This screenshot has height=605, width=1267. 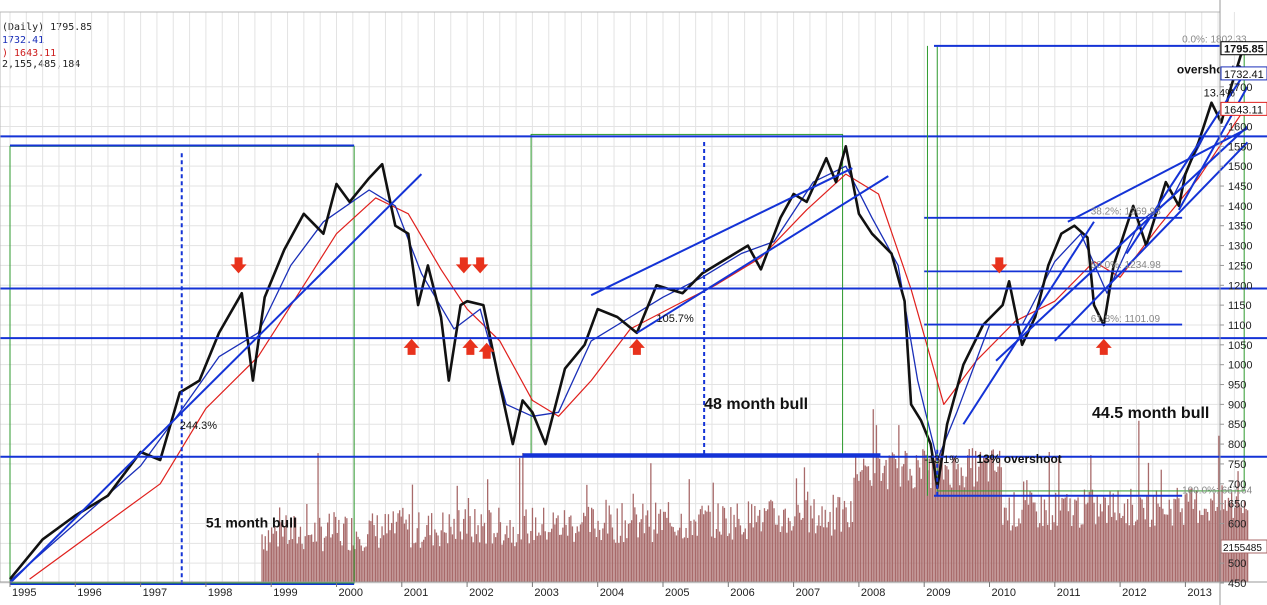 I want to click on annotation-label: 38.2%: 1369.93, so click(x=1126, y=212).